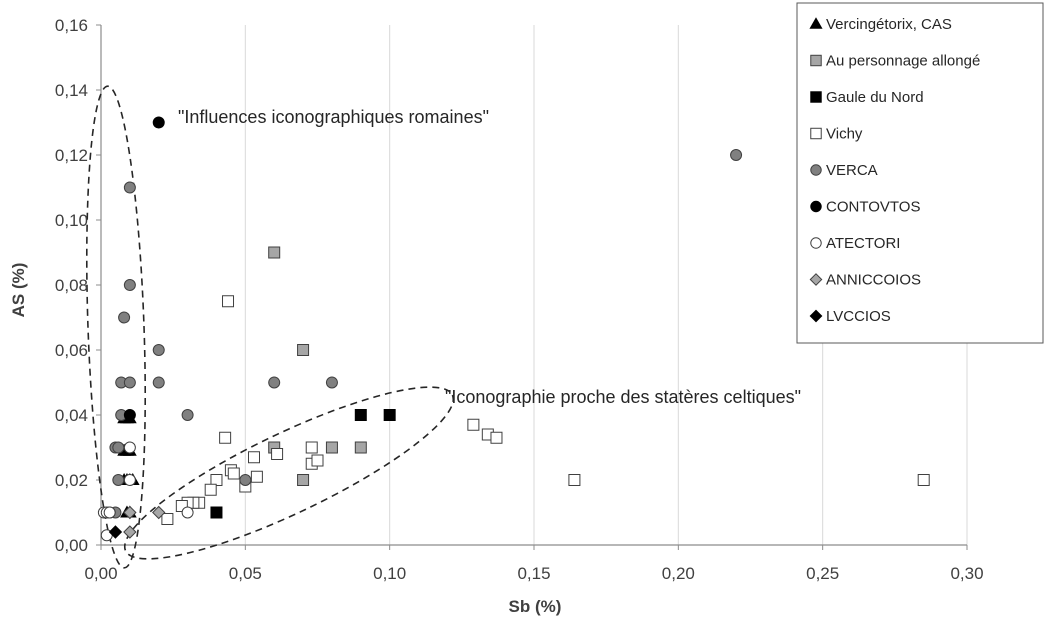 Image resolution: width=1044 pixels, height=619 pixels. I want to click on y-tick-label: 0,14, so click(71, 90).